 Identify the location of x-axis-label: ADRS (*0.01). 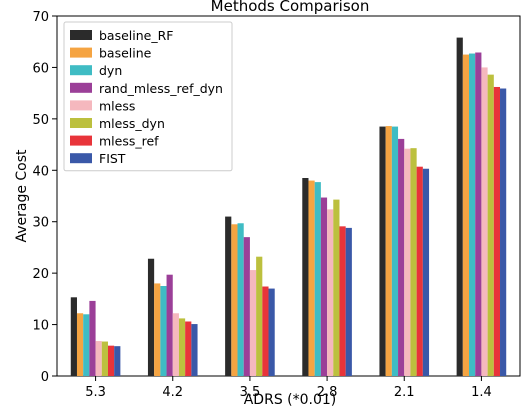
(290, 400).